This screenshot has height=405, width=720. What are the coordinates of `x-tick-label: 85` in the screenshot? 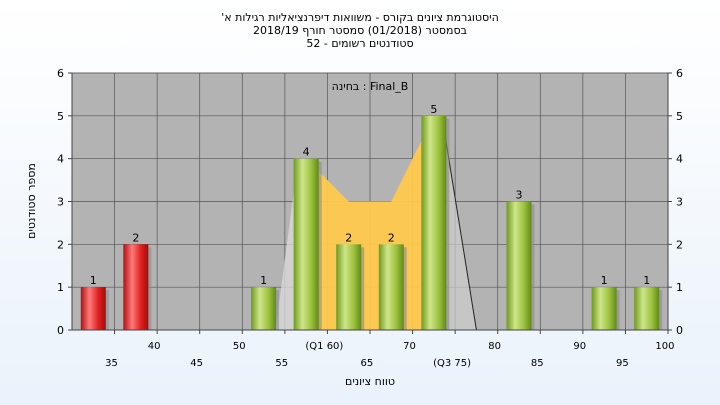 It's located at (537, 363).